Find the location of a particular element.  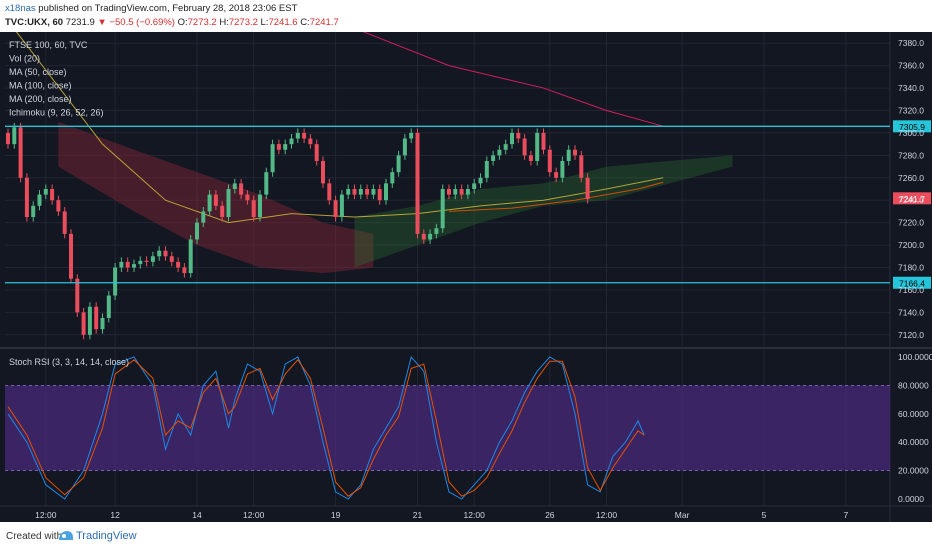

legend-item: MA (200, close) is located at coordinates (40, 99).